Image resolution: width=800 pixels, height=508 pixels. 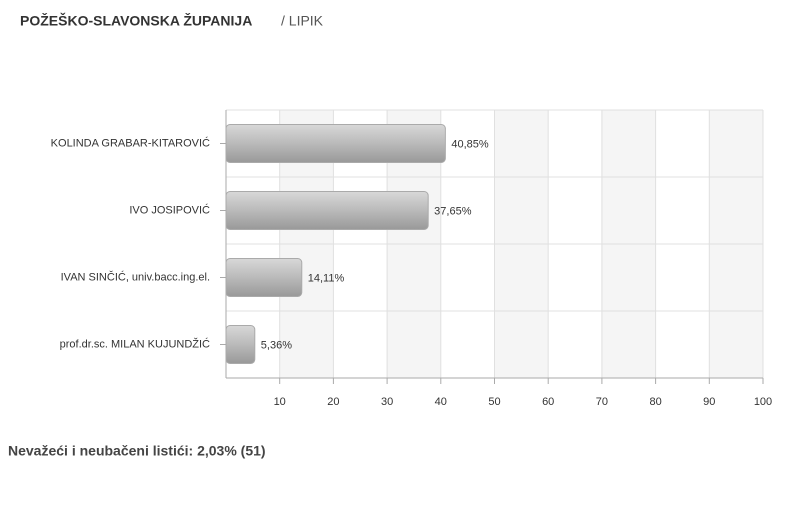 I want to click on data-label: 37,65%, so click(x=453, y=211).